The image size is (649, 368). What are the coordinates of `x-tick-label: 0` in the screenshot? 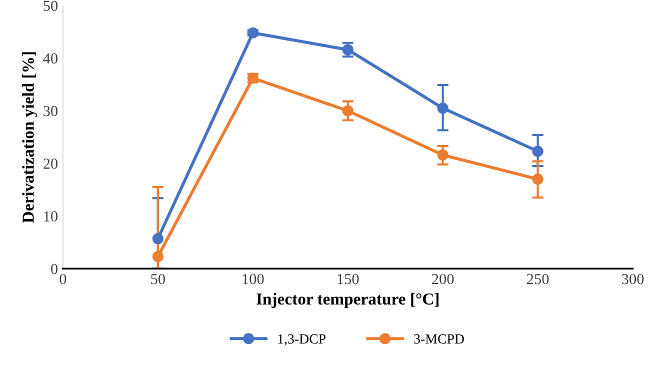 It's located at (63, 279).